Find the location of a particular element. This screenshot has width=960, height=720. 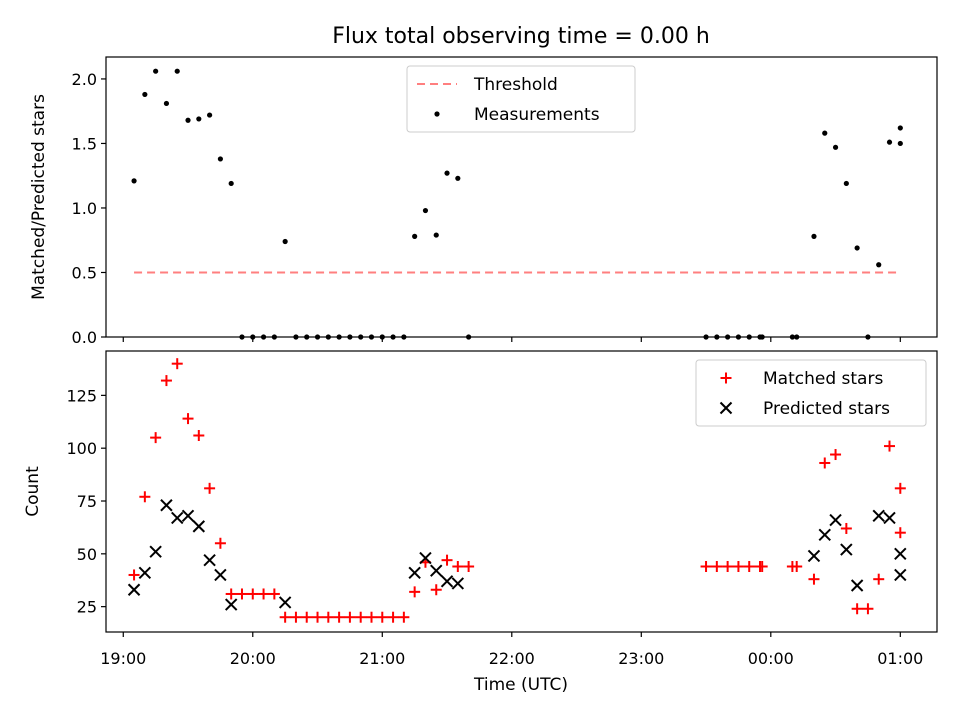

legend-label: Measurements is located at coordinates (537, 115).